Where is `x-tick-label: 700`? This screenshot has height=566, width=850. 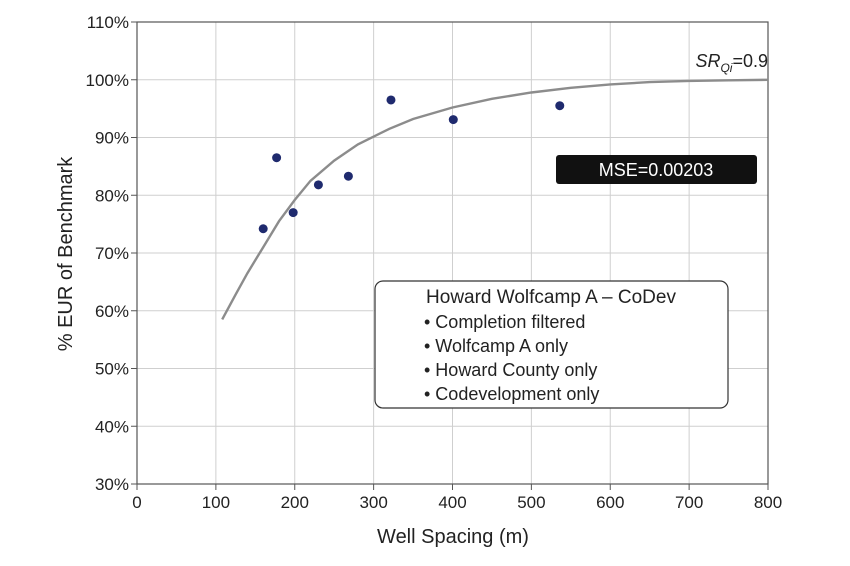 x-tick-label: 700 is located at coordinates (689, 502).